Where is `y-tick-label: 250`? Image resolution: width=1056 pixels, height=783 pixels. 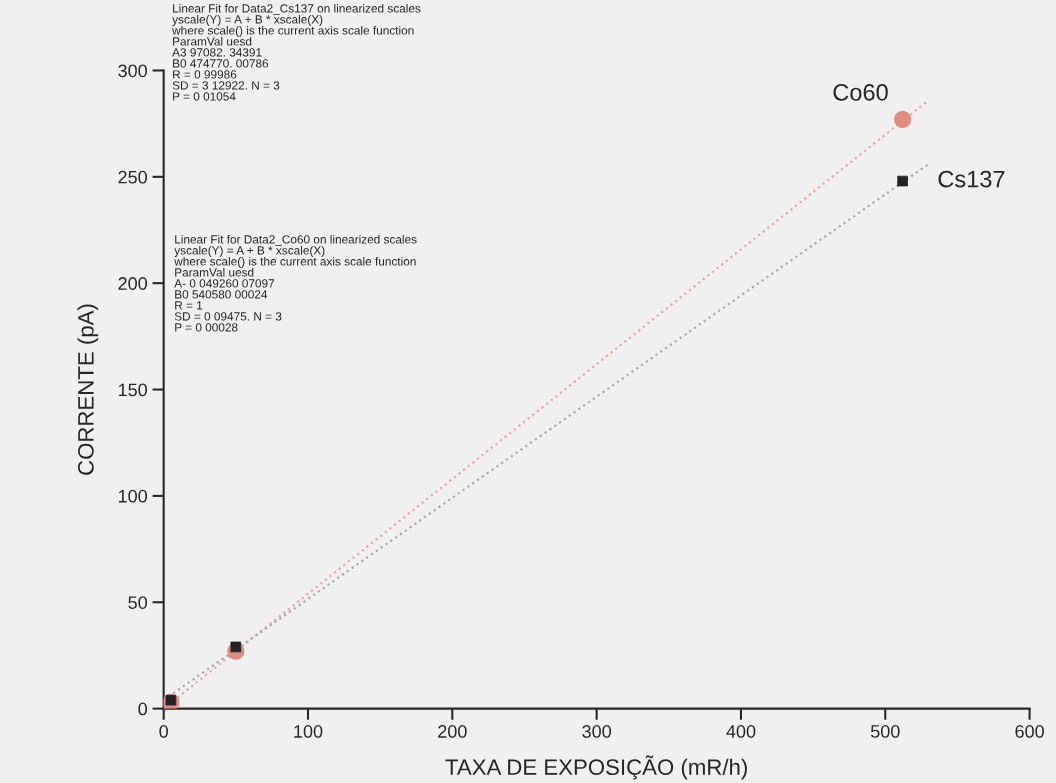 y-tick-label: 250 is located at coordinates (132, 177).